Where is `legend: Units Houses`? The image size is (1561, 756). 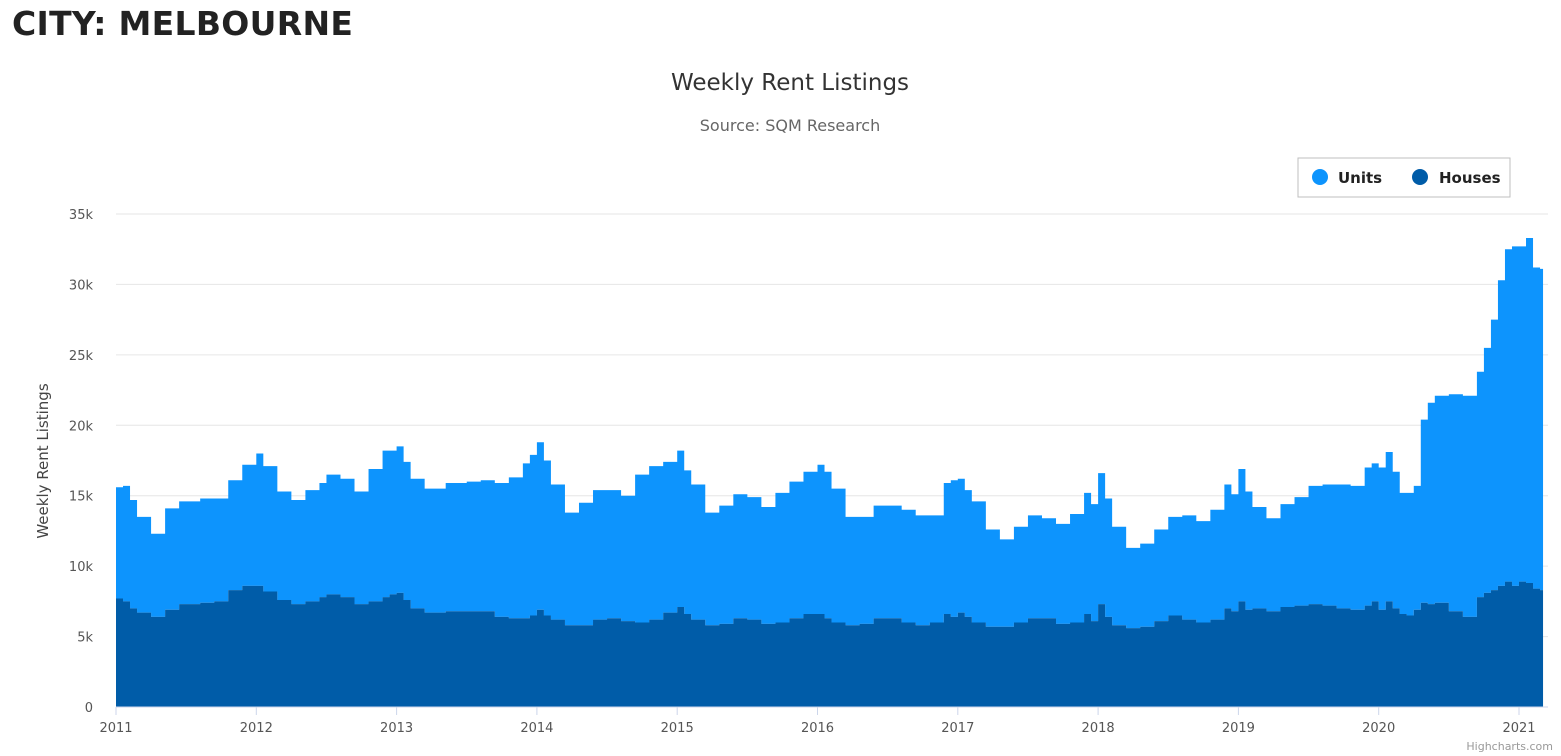 legend: Units Houses is located at coordinates (1404, 177).